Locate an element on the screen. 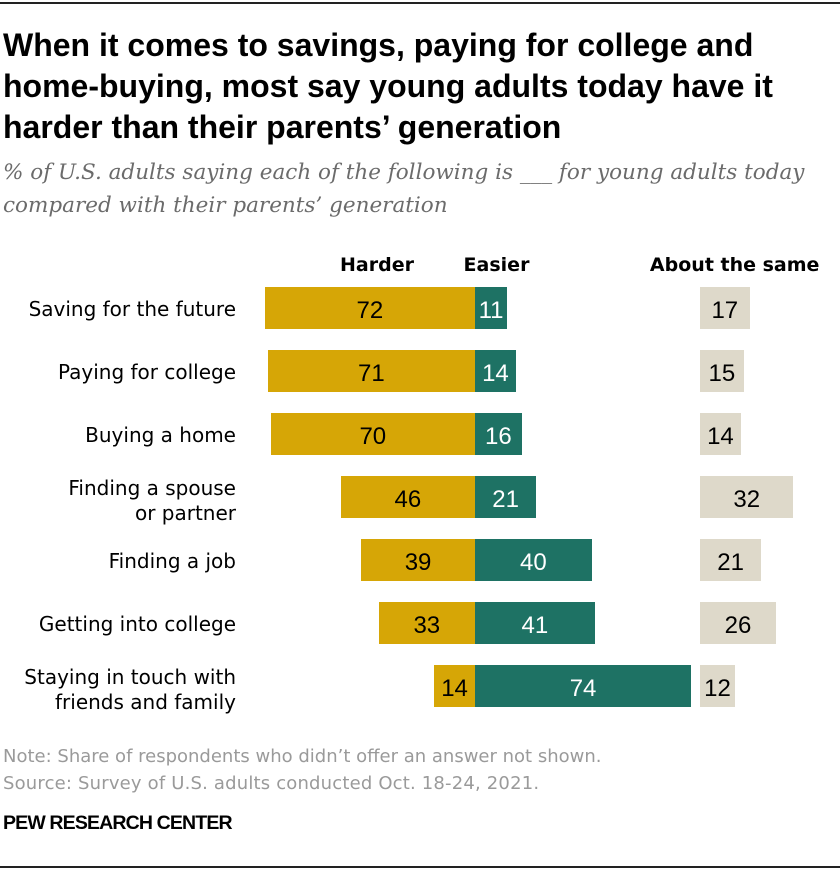  subtitle-line-2: compared with their parents’ generation is located at coordinates (225, 205).